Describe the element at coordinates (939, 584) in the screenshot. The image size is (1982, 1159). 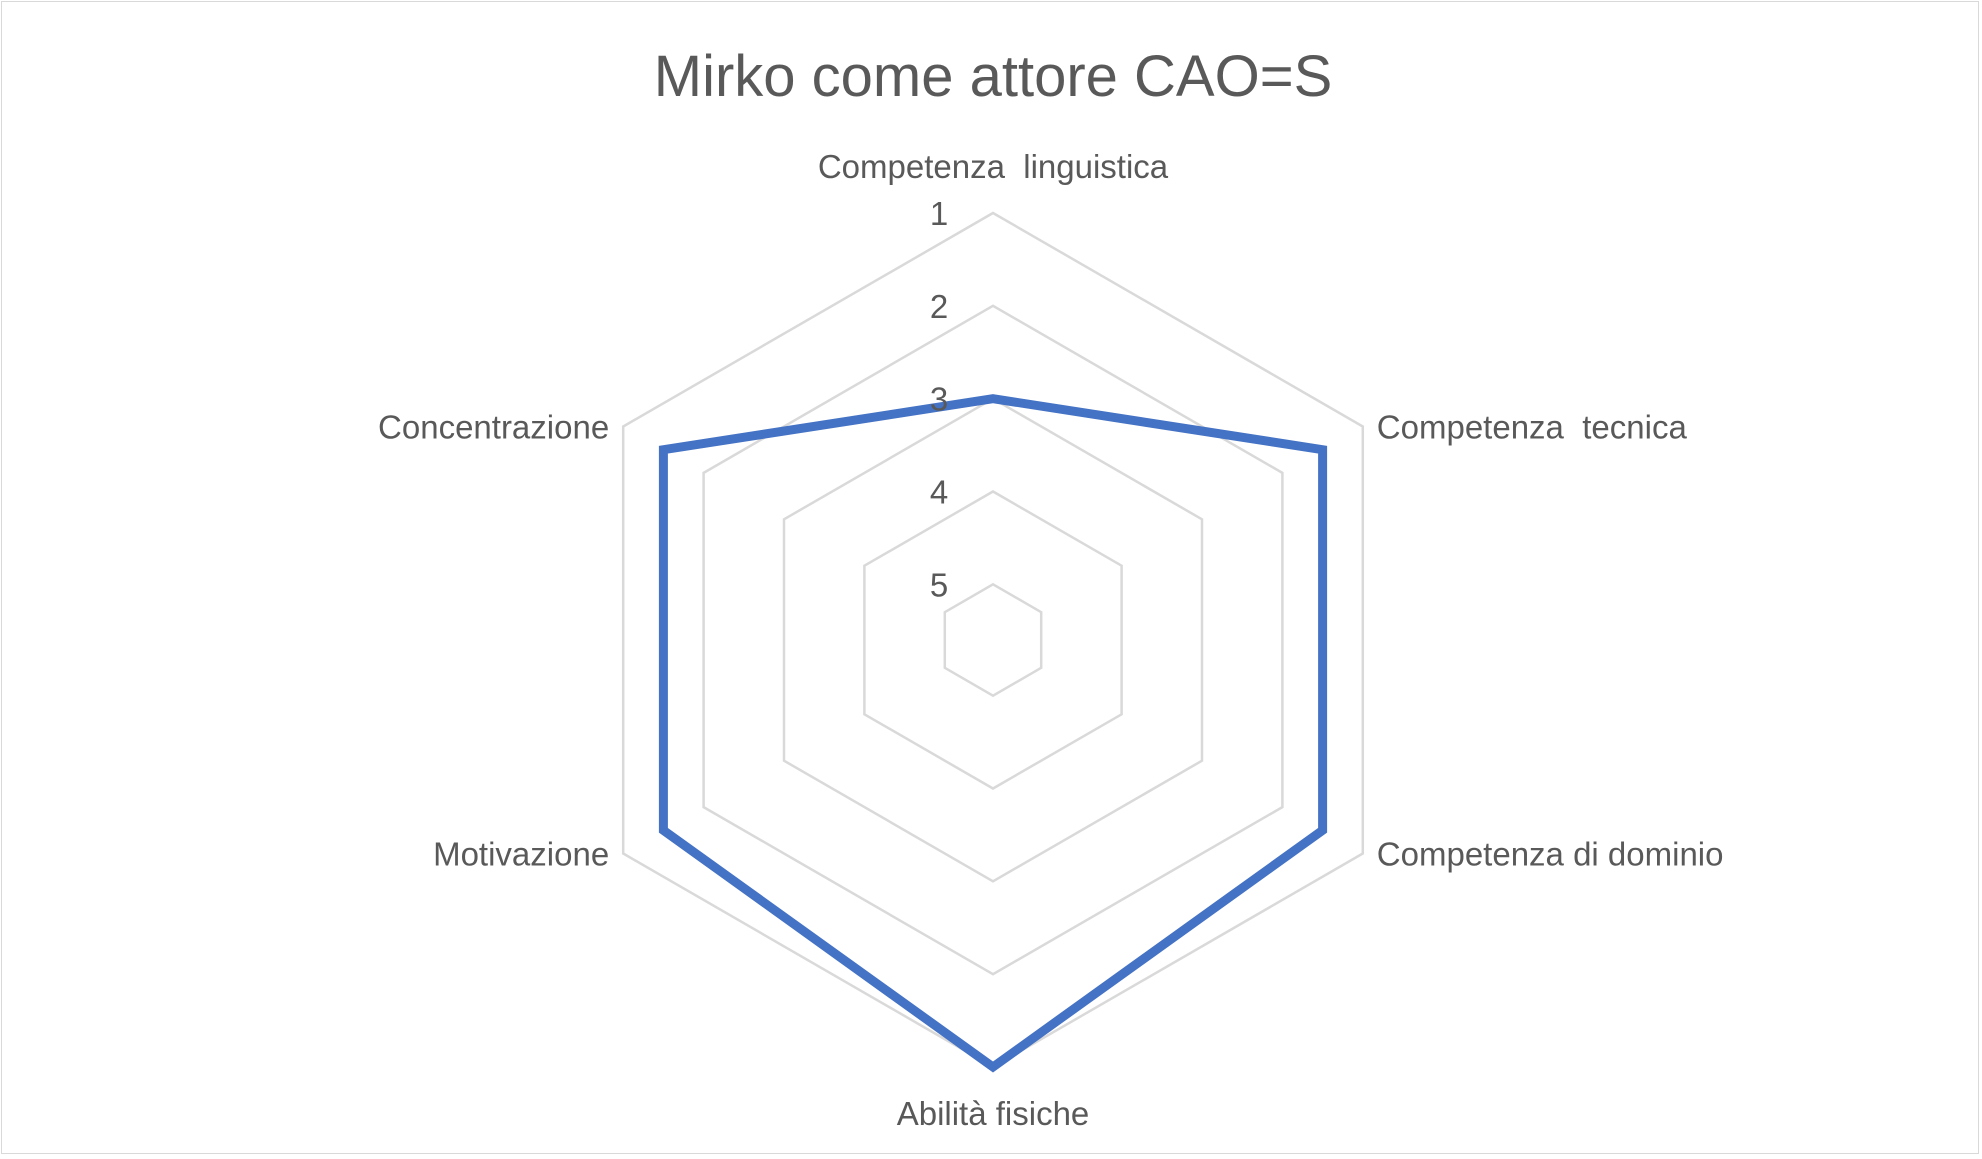
I see `tick-label-5: 5` at that location.